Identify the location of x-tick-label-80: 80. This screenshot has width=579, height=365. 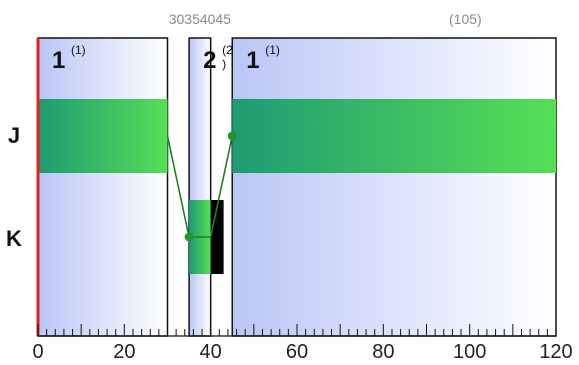
(383, 352).